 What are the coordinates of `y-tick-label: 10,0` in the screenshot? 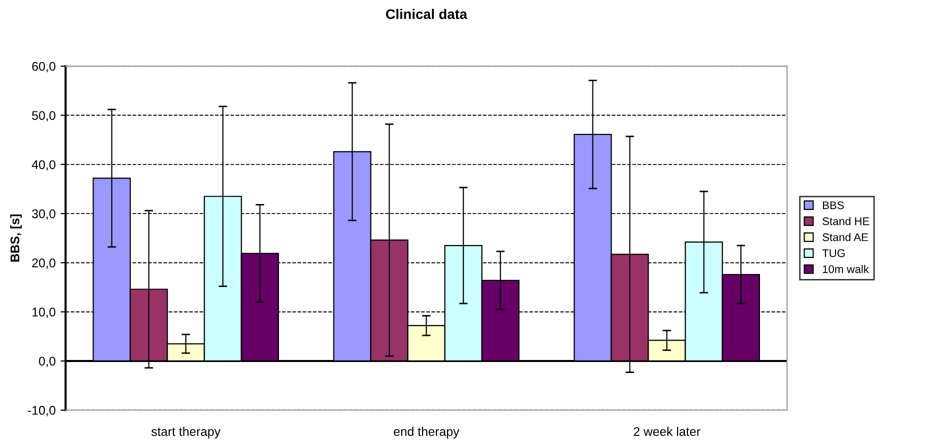 It's located at (44, 313).